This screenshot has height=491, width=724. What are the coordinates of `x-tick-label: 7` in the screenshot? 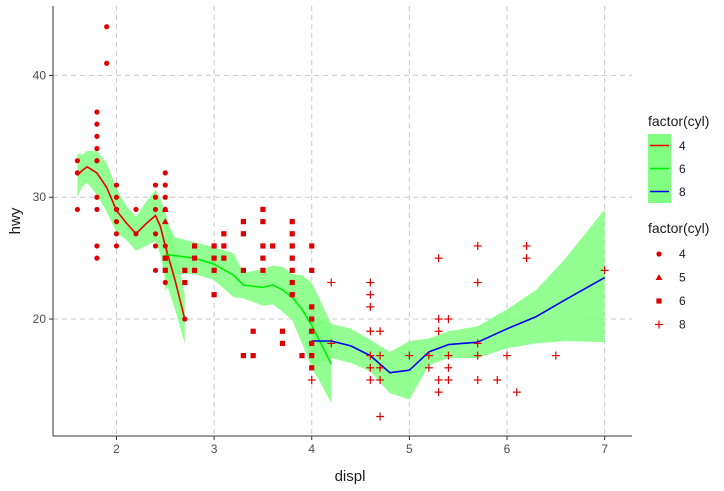 It's located at (604, 449).